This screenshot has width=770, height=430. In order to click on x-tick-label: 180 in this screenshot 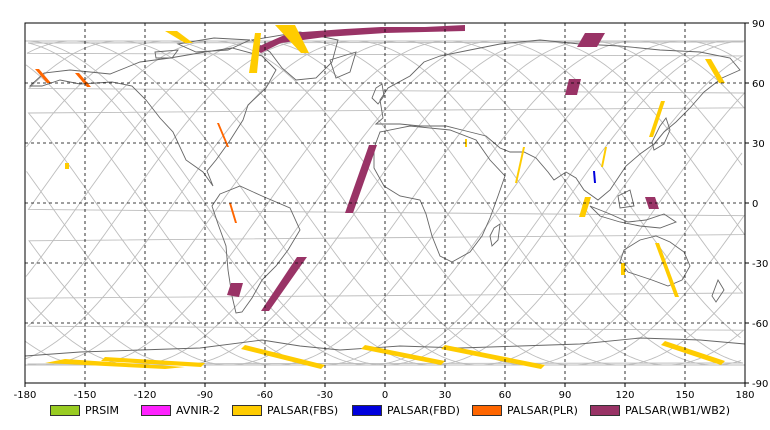, I will do `click(744, 395)`.